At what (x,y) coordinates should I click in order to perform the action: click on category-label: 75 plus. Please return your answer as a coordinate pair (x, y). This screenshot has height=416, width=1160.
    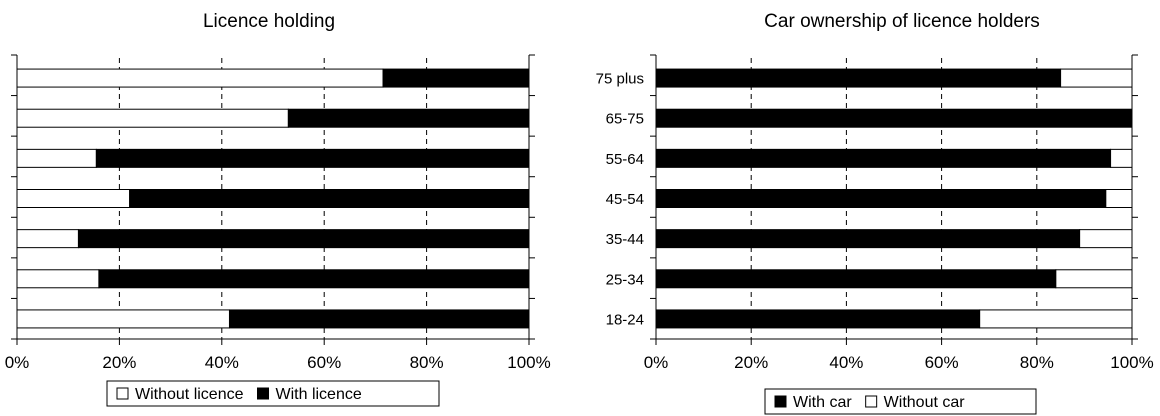
    Looking at the image, I should click on (620, 79).